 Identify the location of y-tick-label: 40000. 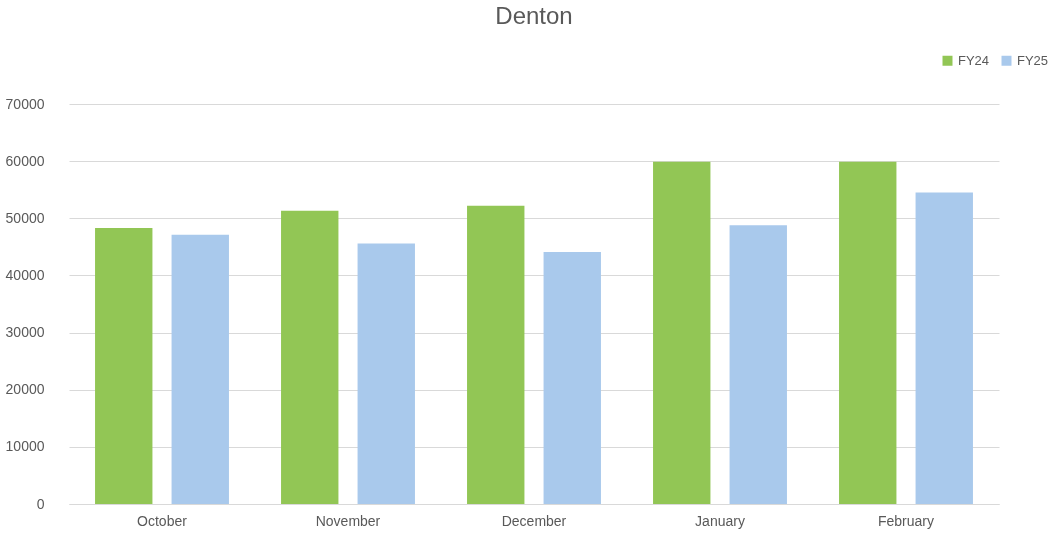
(25, 274).